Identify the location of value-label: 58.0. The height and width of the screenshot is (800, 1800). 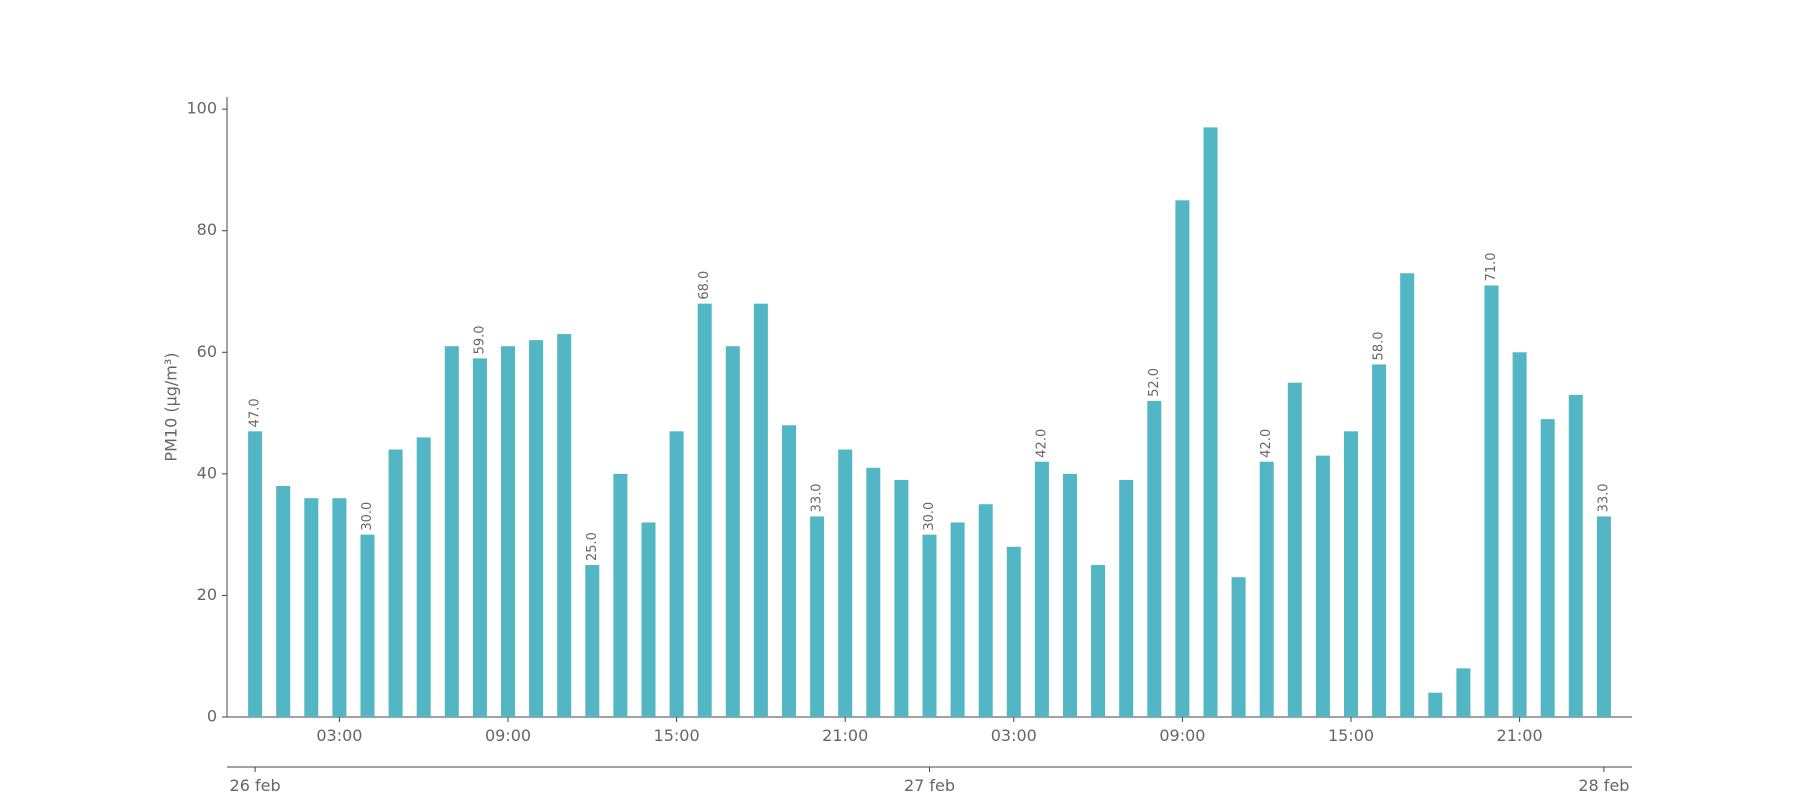
(1379, 345).